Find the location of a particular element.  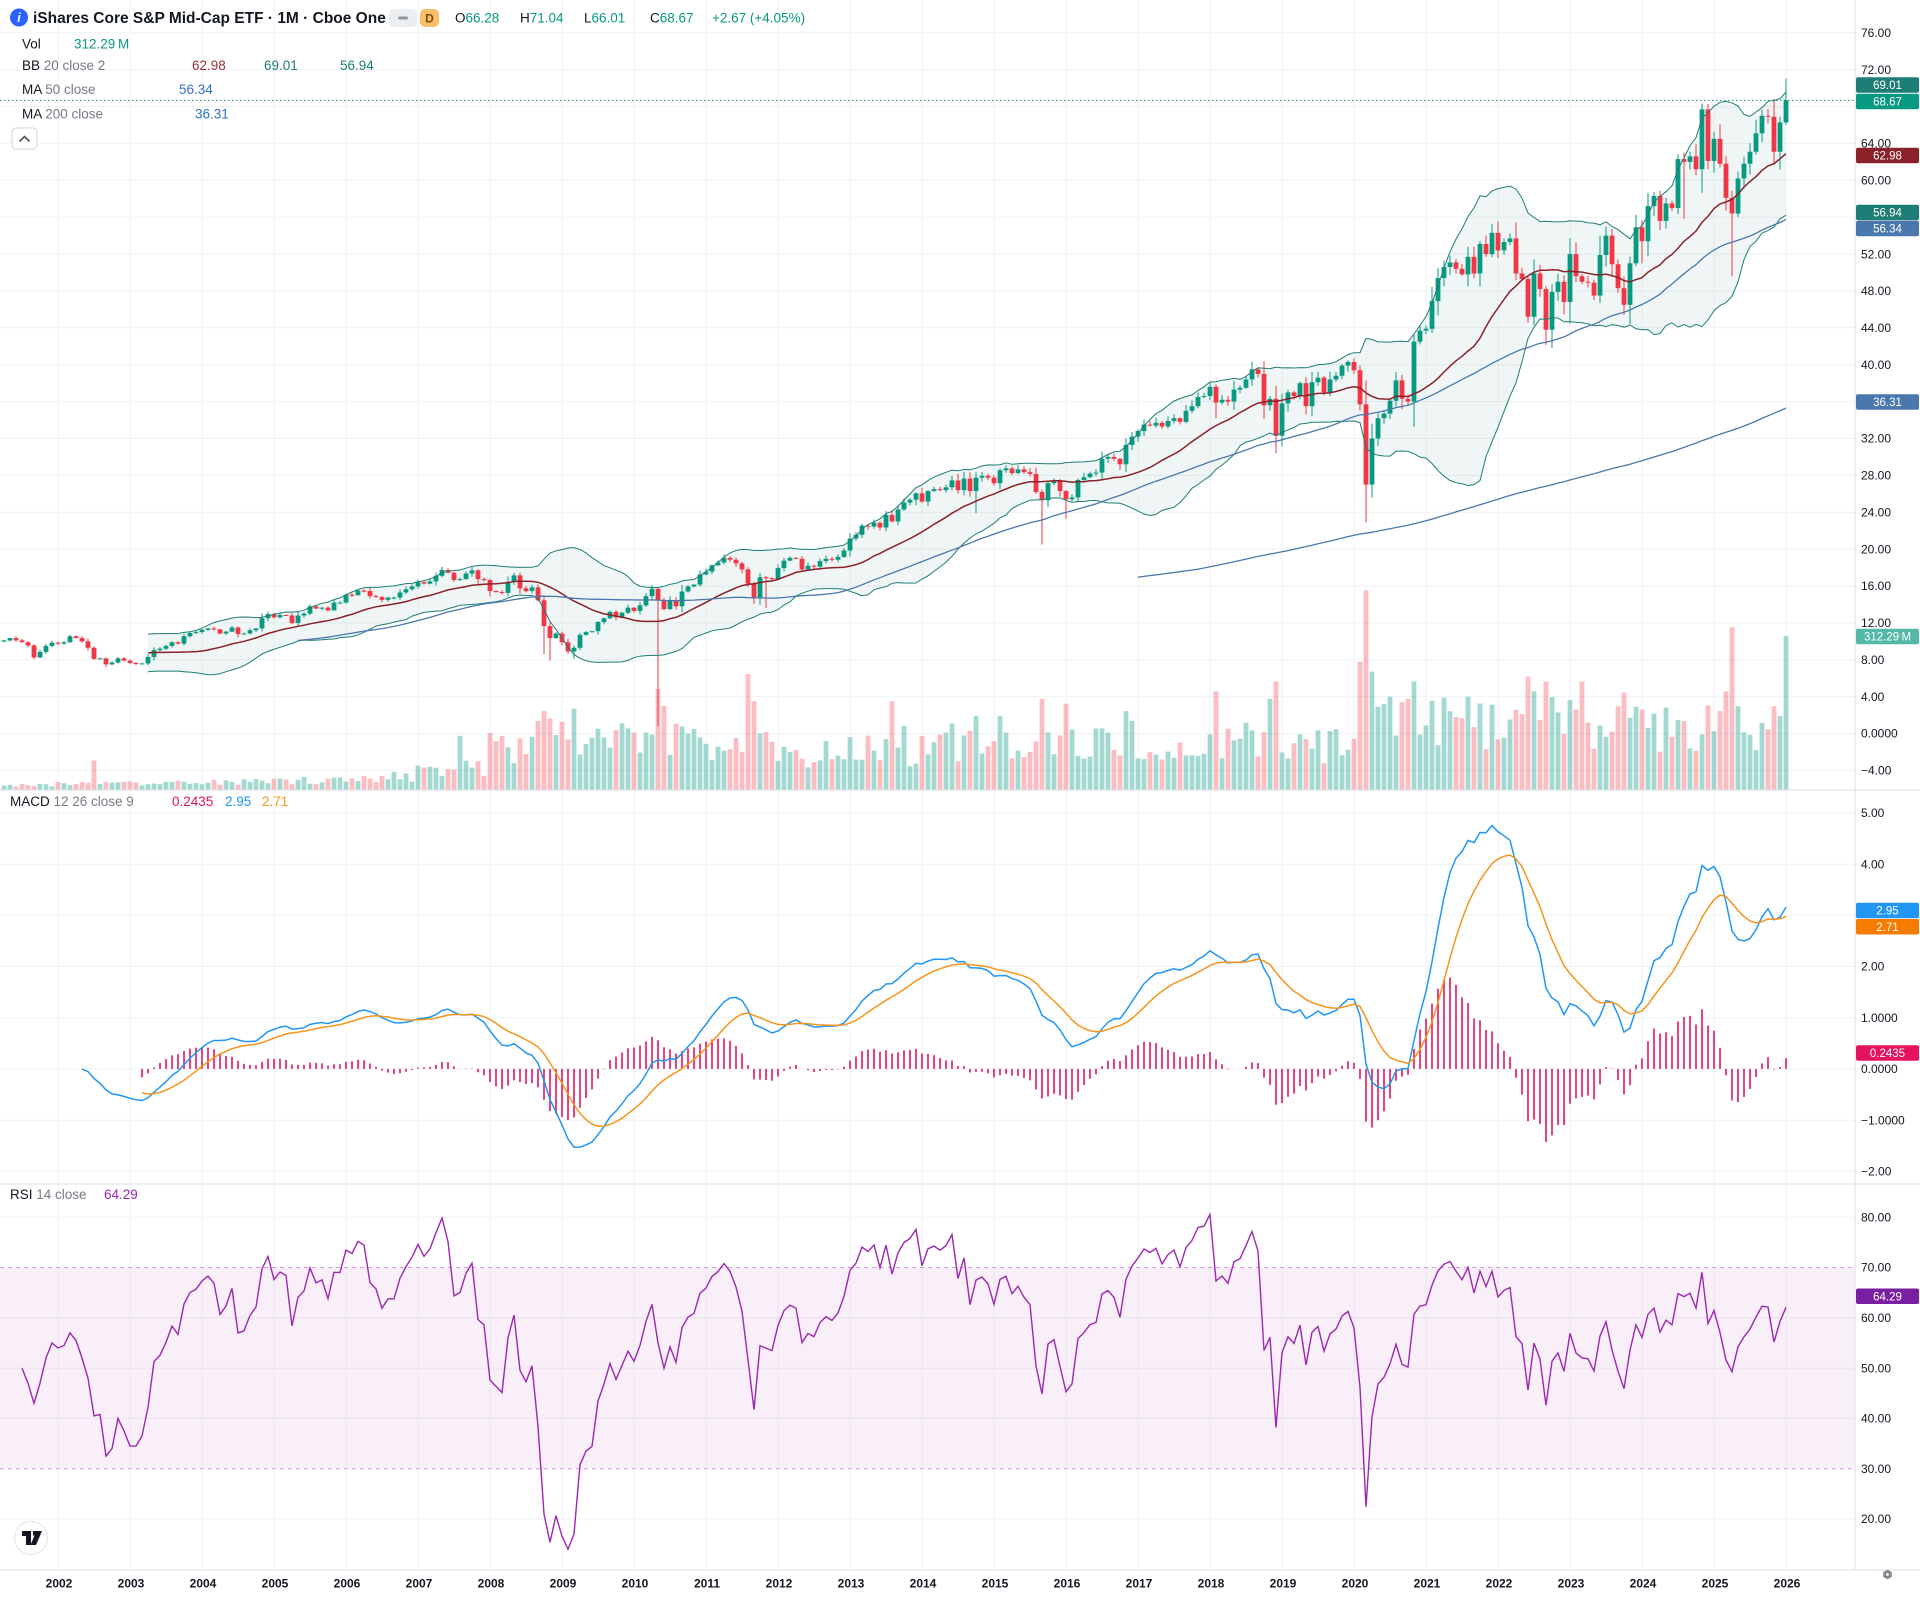

svg-text: i is located at coordinates (19, 18).